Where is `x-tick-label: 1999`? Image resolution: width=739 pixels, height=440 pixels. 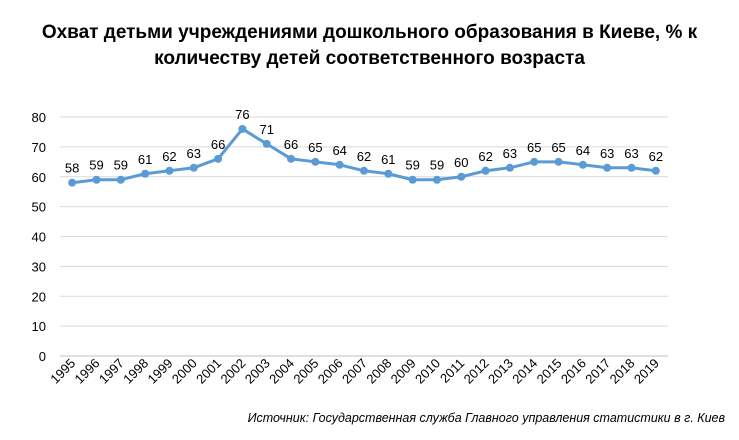
x-tick-label: 1999 is located at coordinates (160, 371).